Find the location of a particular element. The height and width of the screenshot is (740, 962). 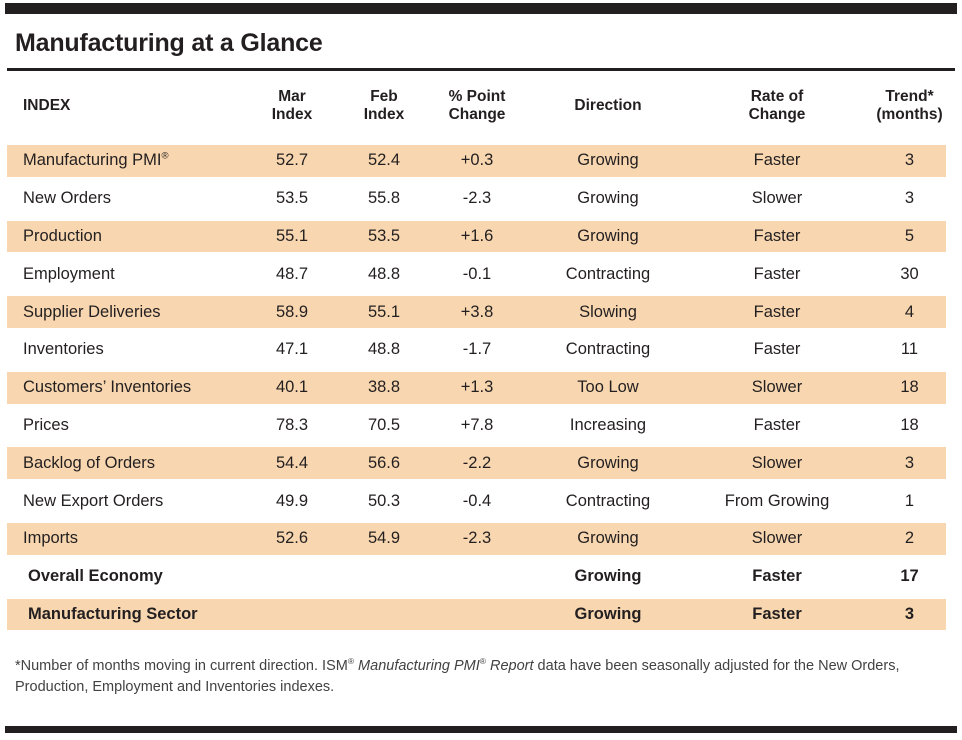

col-header-point-change: % Point Change is located at coordinates (477, 102).